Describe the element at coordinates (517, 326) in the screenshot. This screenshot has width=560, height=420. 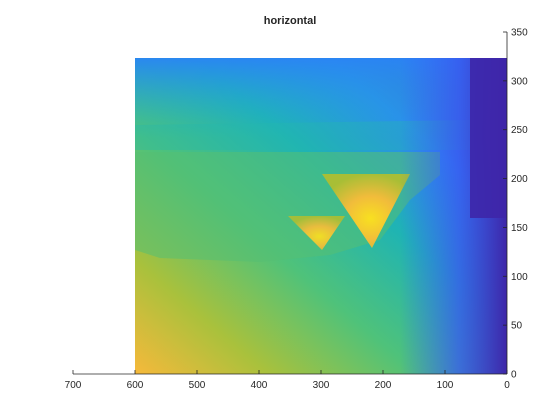
I see `y-tick-label: 50` at that location.